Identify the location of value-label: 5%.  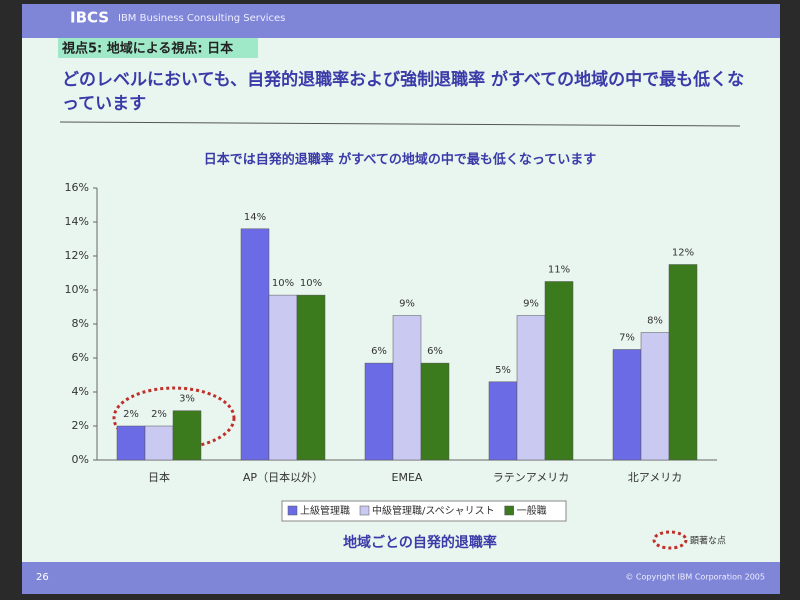
(503, 370).